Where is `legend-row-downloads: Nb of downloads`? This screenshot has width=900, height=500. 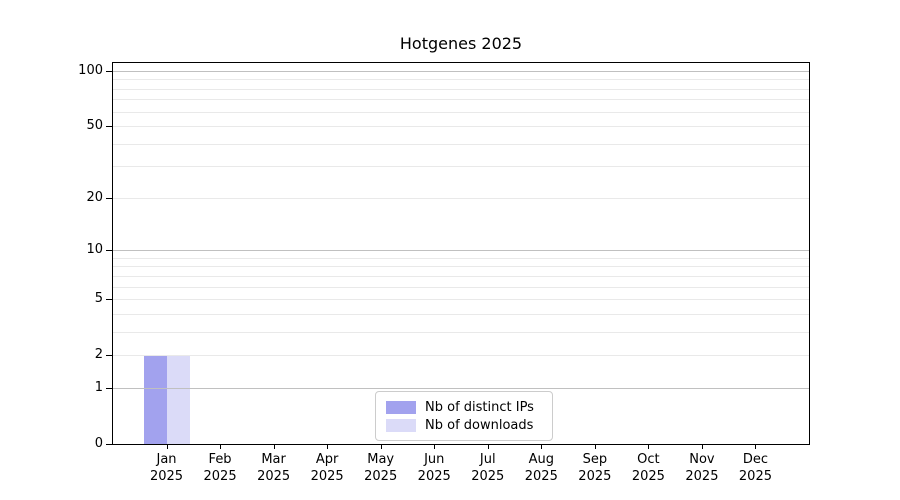
legend-row-downloads: Nb of downloads is located at coordinates (469, 425).